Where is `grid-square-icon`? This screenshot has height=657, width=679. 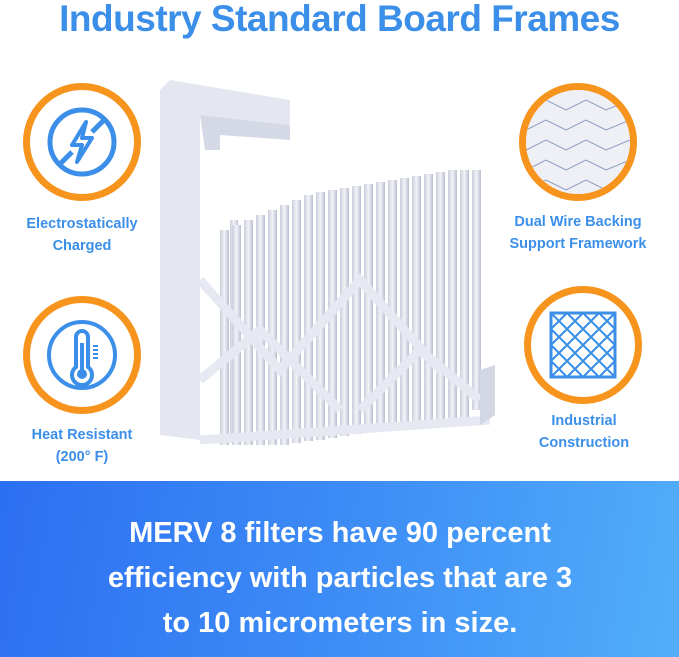
grid-square-icon is located at coordinates (583, 345).